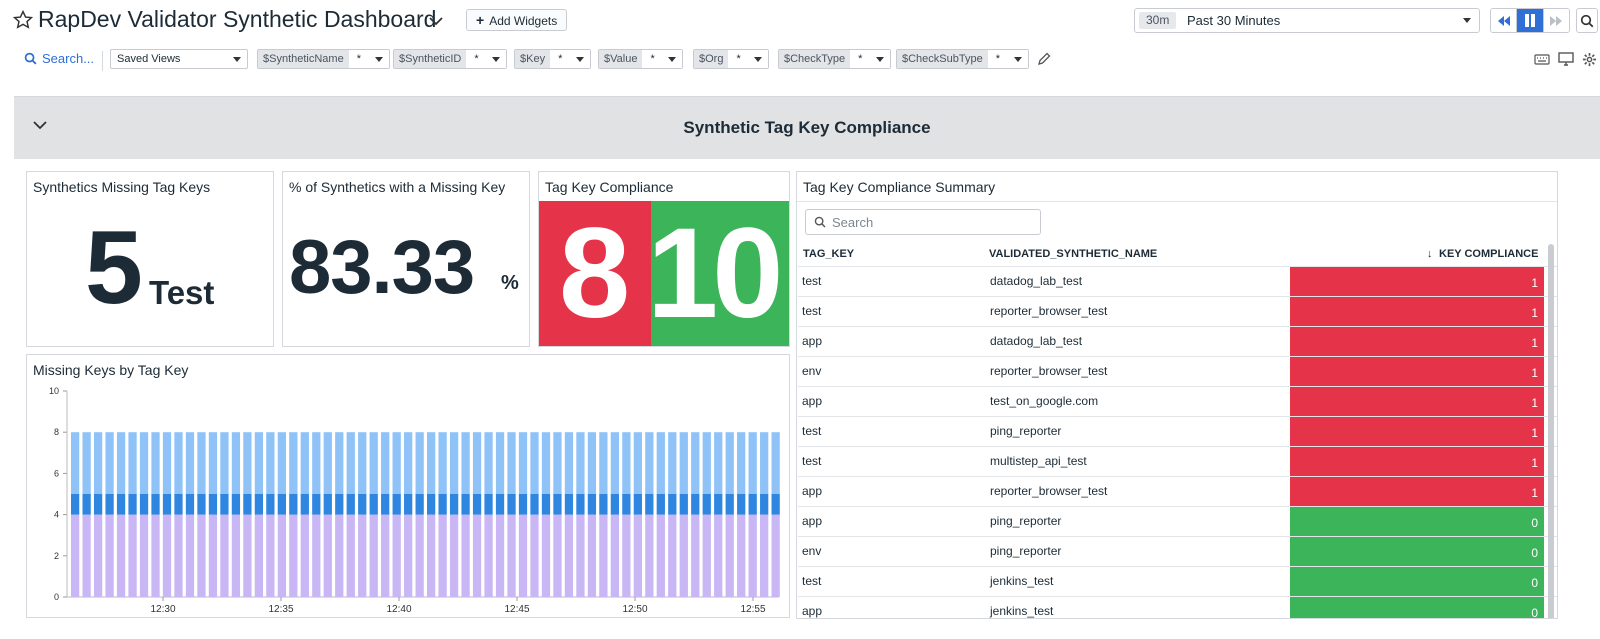  What do you see at coordinates (1177, 341) in the screenshot?
I see `table-row: app datadog_lab_test 1` at bounding box center [1177, 341].